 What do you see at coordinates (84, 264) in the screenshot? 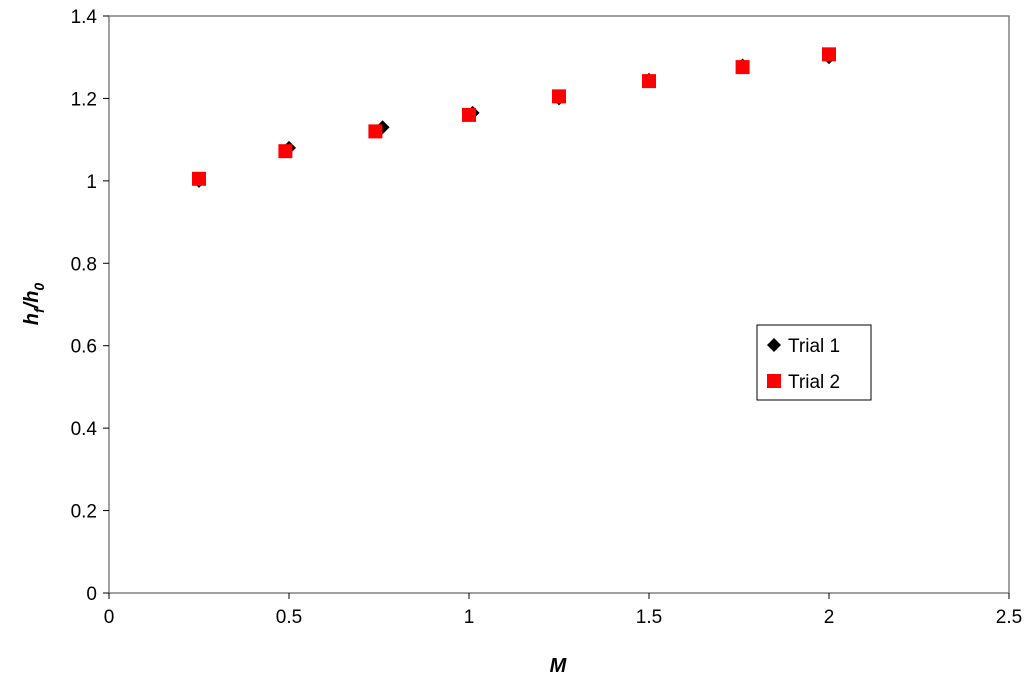
I see `y-tick-label: 0.8` at bounding box center [84, 264].